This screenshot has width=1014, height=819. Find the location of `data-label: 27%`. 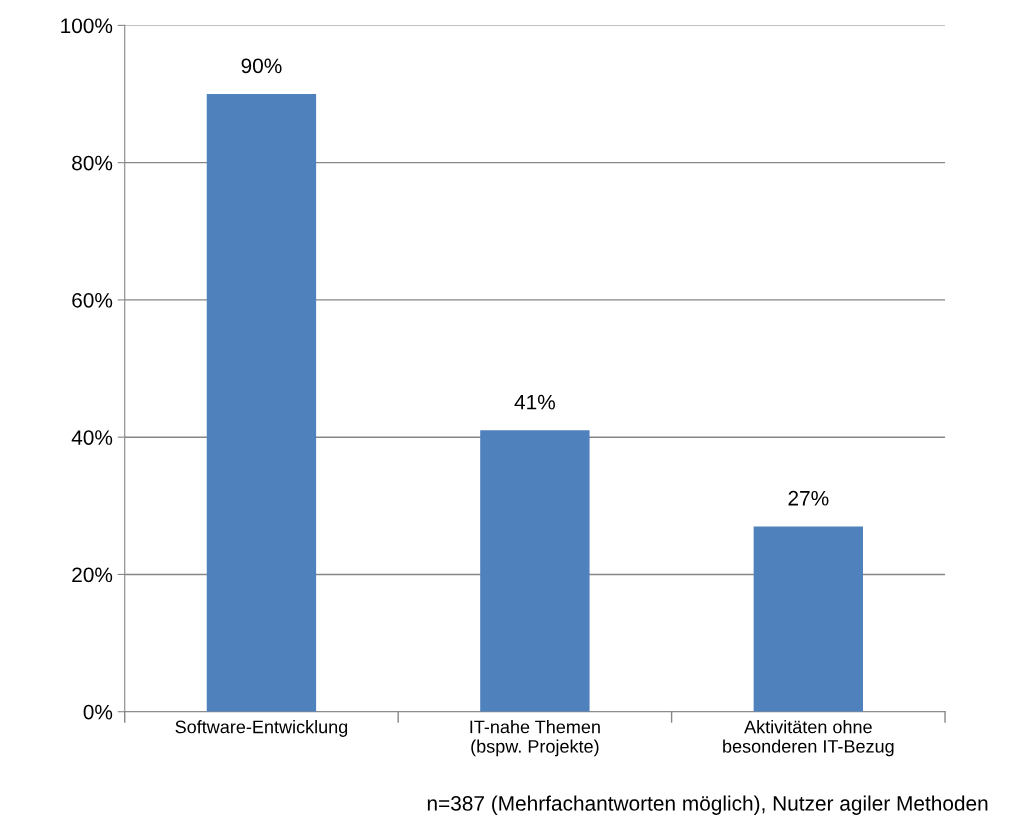

data-label: 27% is located at coordinates (808, 498).